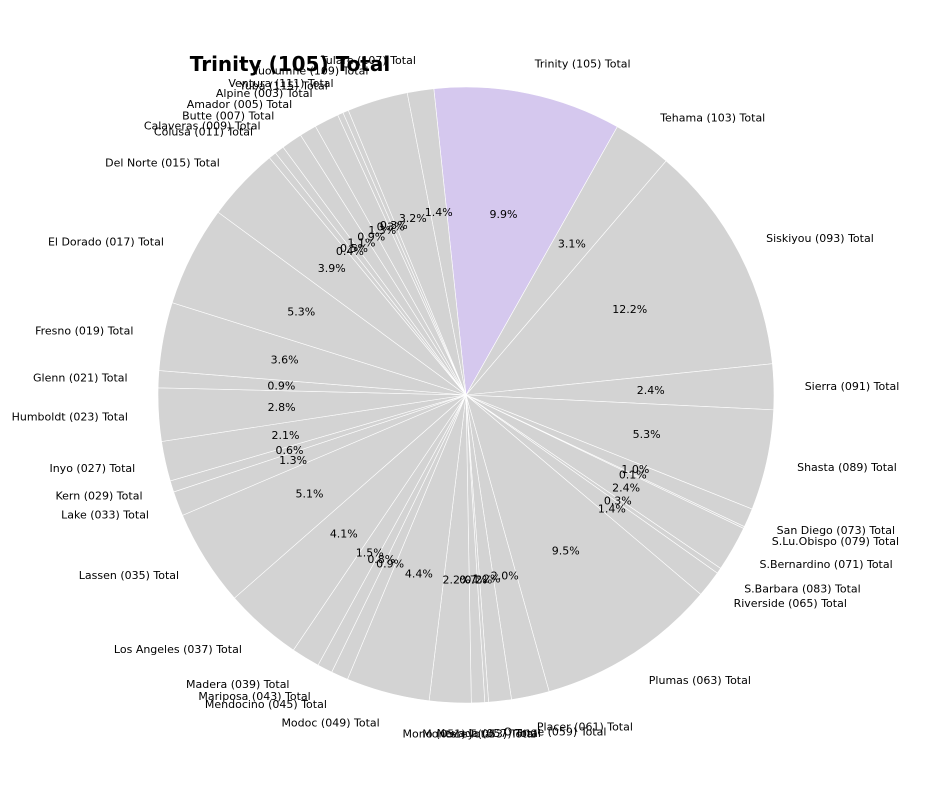 This screenshot has height=790, width=948. What do you see at coordinates (712, 117) in the screenshot?
I see `category-label: Tehama (103) Total` at bounding box center [712, 117].